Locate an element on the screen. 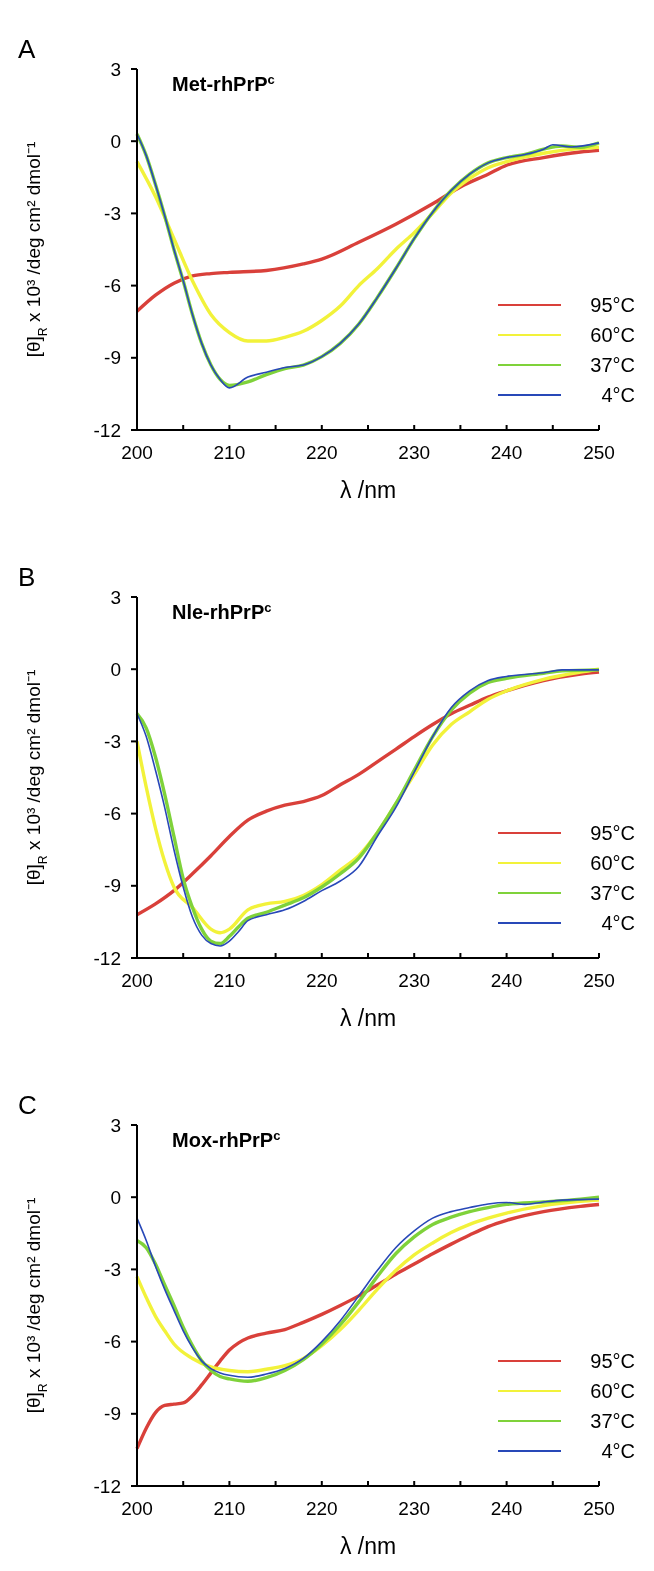  text: A is located at coordinates (27, 49).